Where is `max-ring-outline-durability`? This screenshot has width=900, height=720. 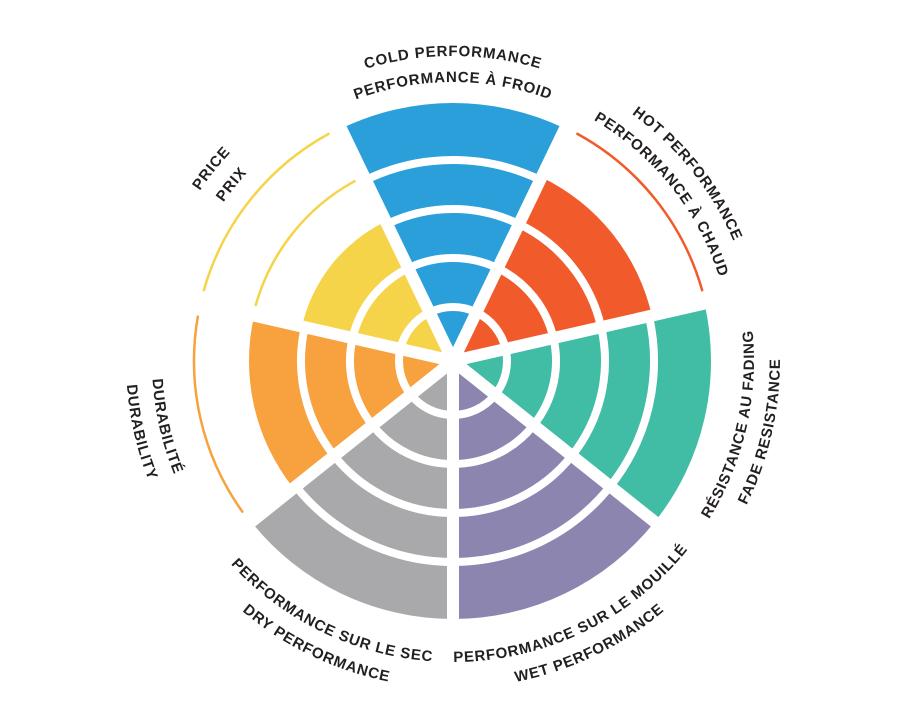
max-ring-outline-durability is located at coordinates (218, 414).